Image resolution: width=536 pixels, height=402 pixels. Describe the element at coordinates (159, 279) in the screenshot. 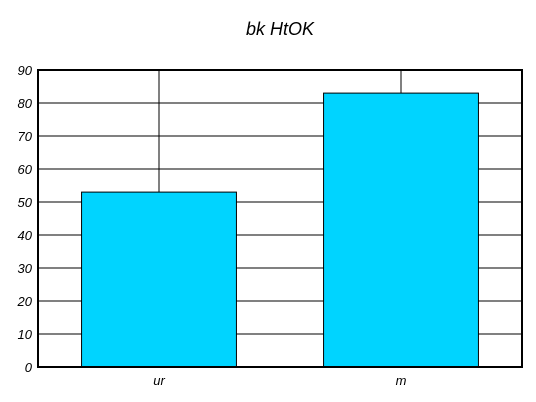

I see `bar-ur` at that location.